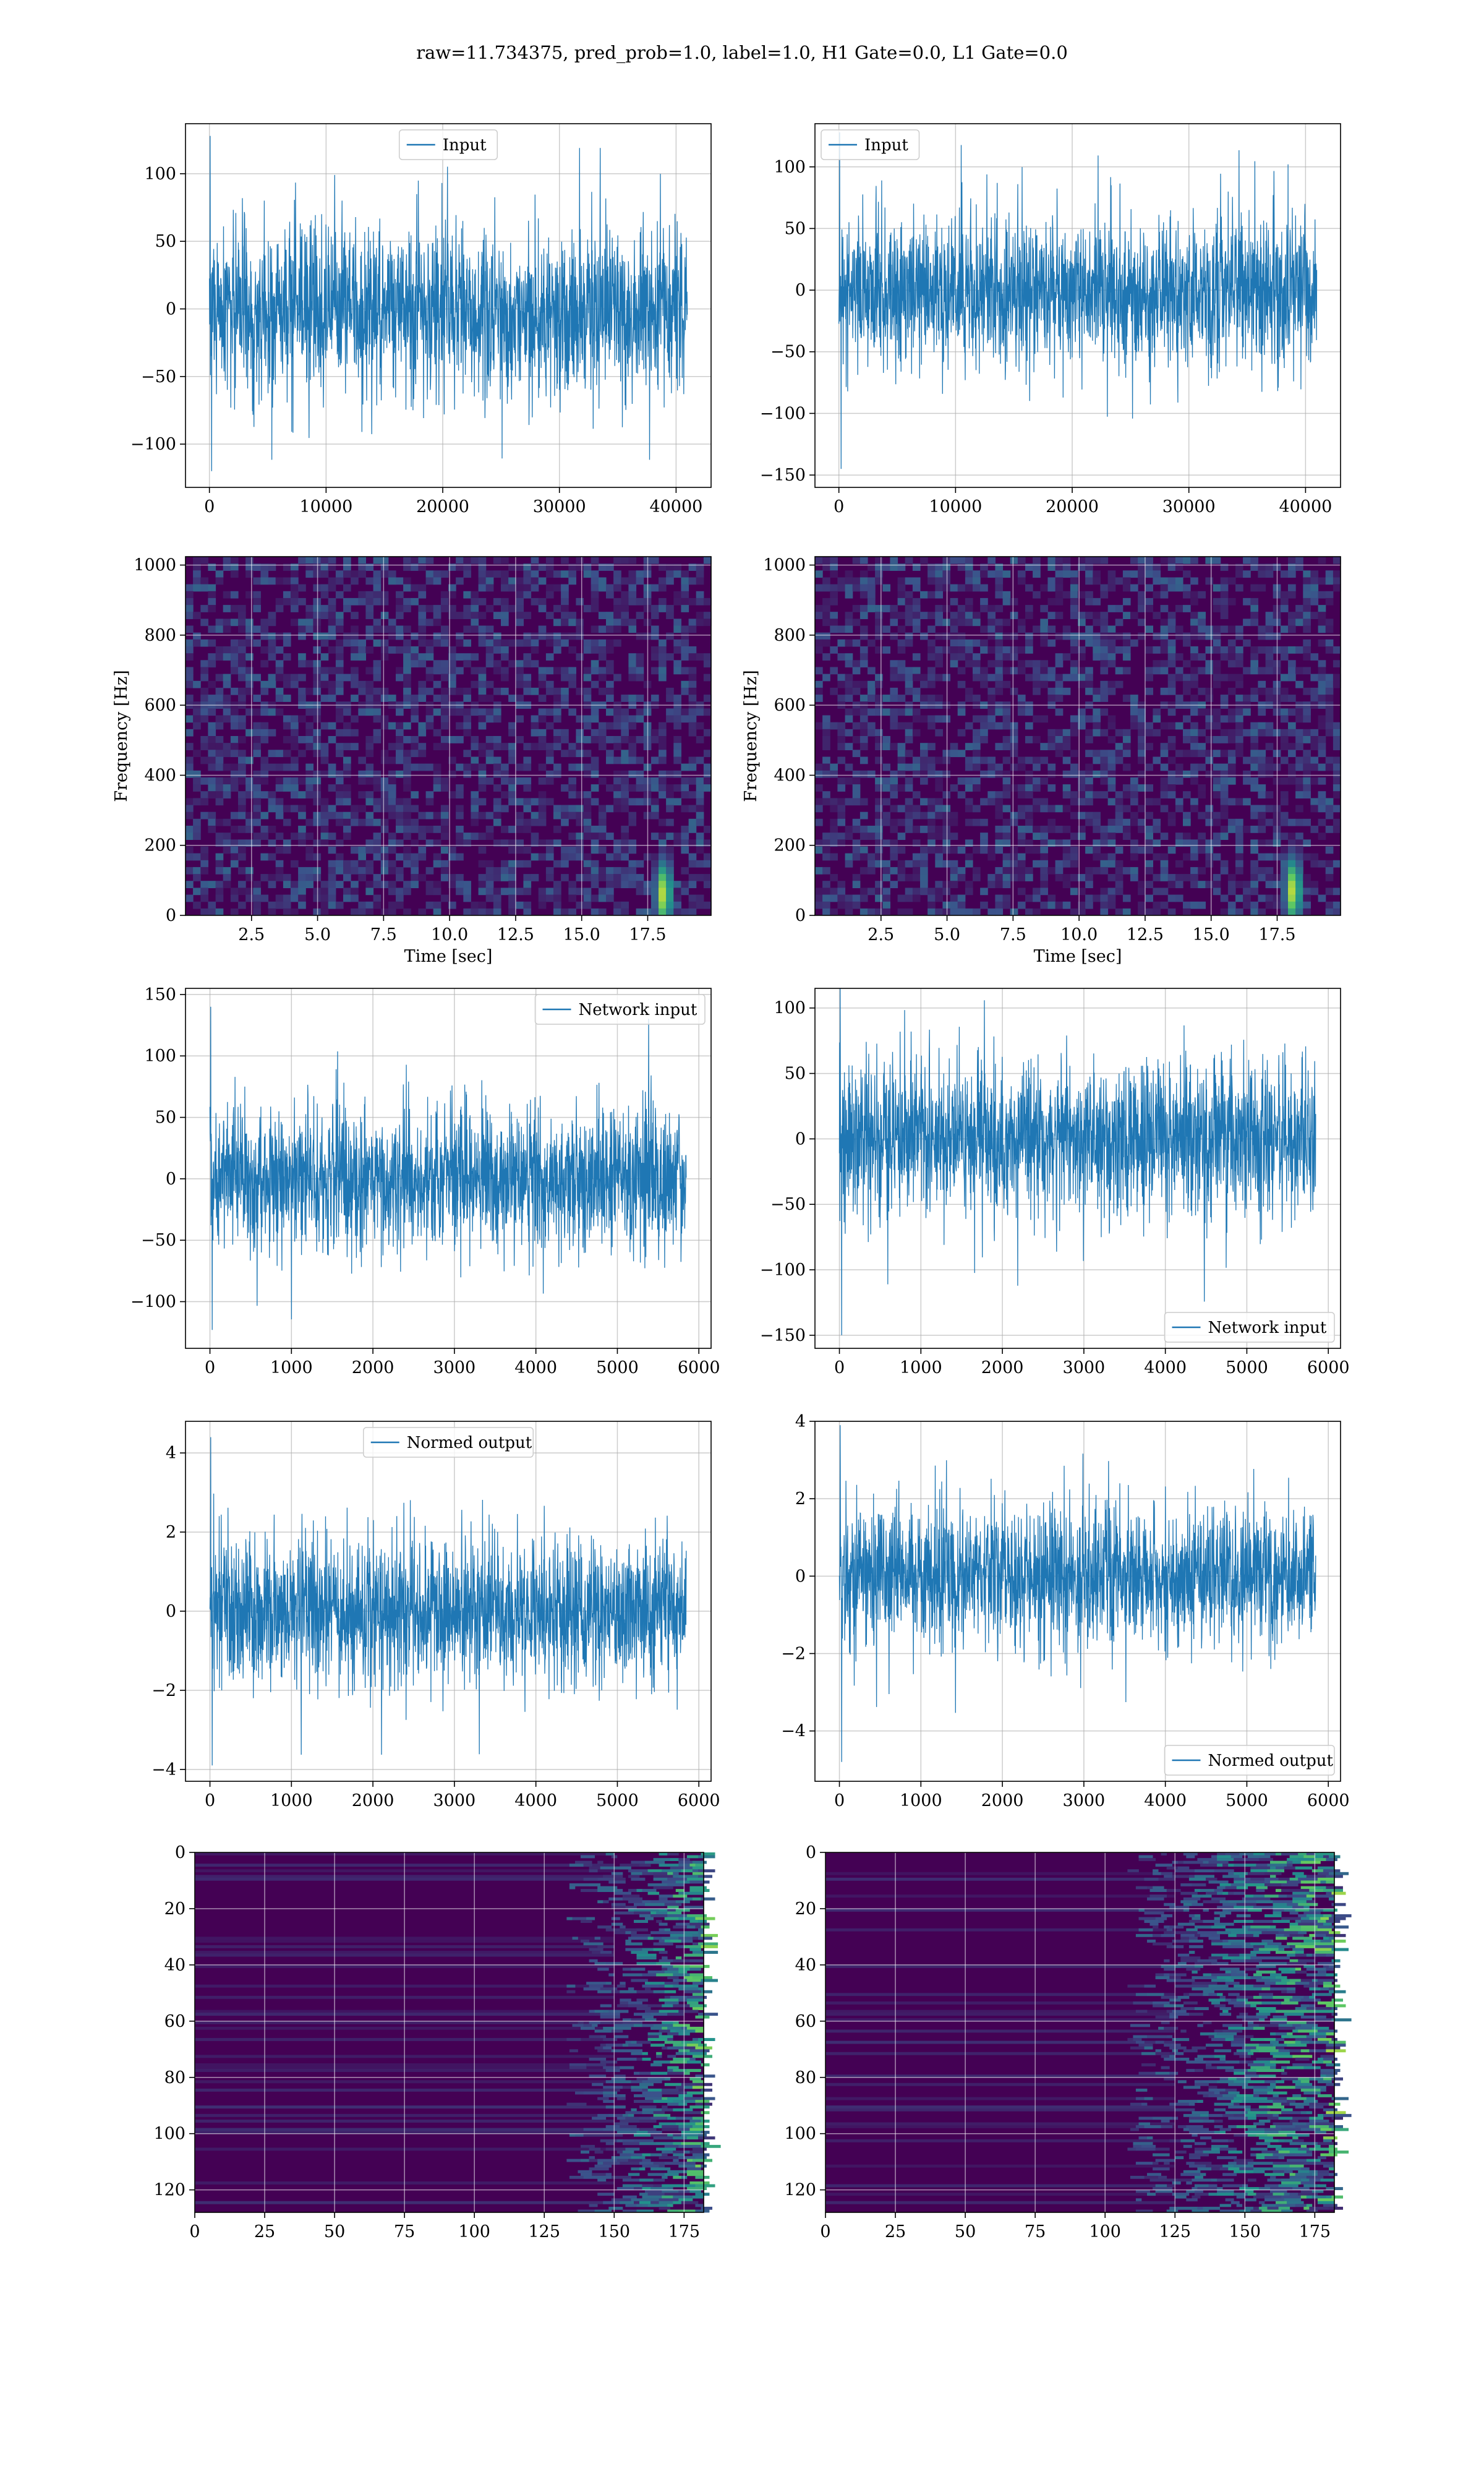 The height and width of the screenshot is (2474, 1484). I want to click on y-tick-label: −2, so click(163, 1690).